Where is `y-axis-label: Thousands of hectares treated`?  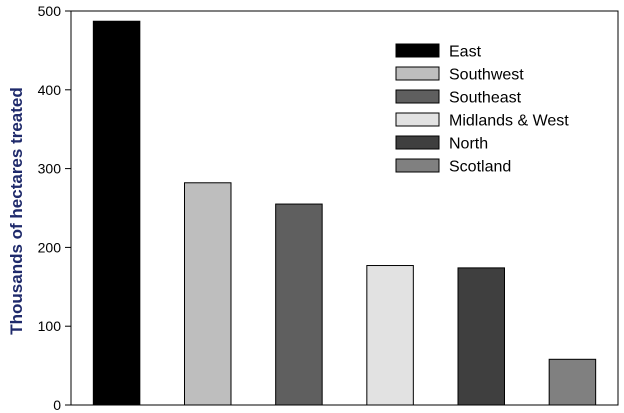
y-axis-label: Thousands of hectares treated is located at coordinates (16, 211).